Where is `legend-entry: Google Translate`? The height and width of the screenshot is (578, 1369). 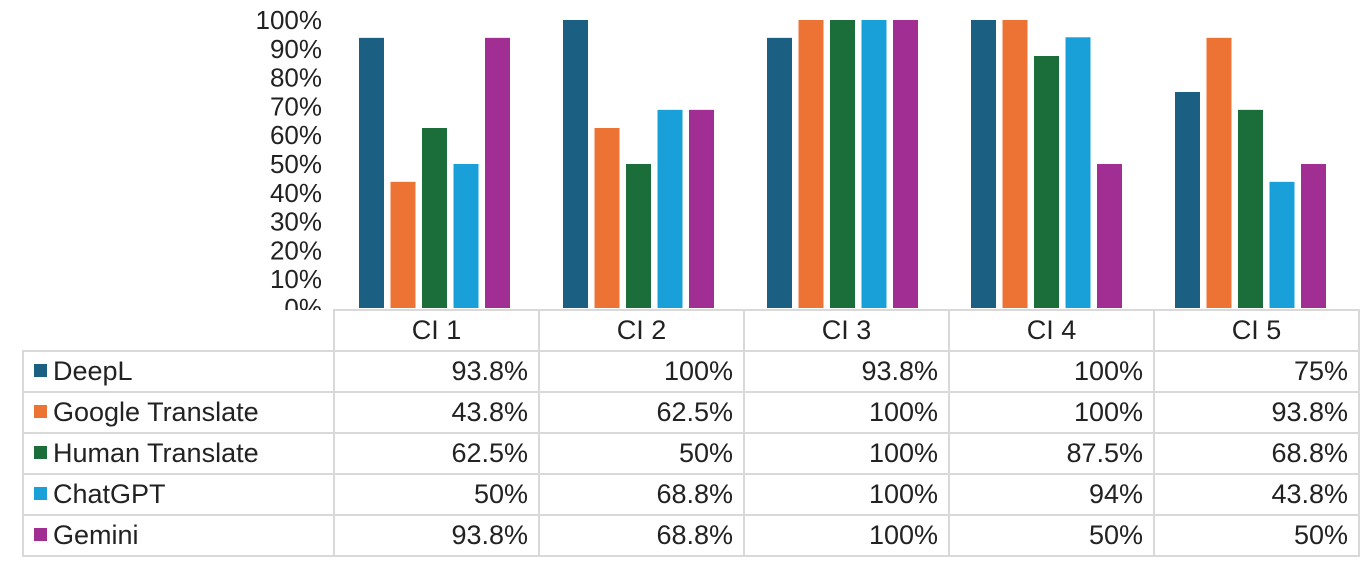 legend-entry: Google Translate is located at coordinates (178, 412).